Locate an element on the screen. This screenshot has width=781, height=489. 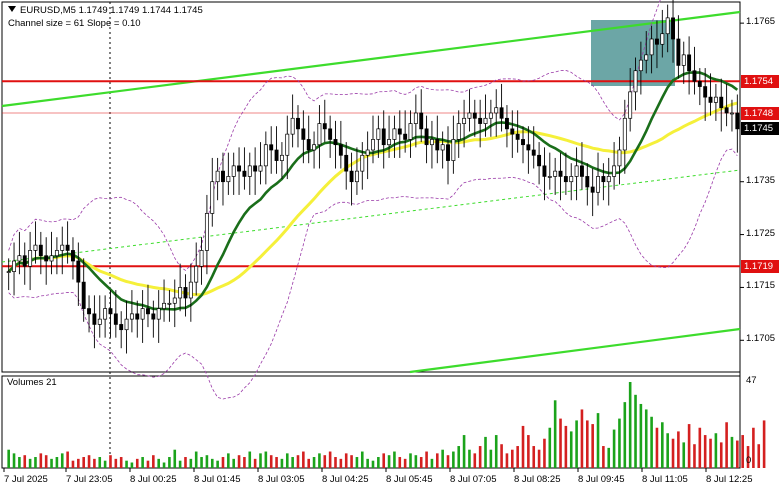
x-tick-label: 7 Jul 2025 is located at coordinates (26, 479).